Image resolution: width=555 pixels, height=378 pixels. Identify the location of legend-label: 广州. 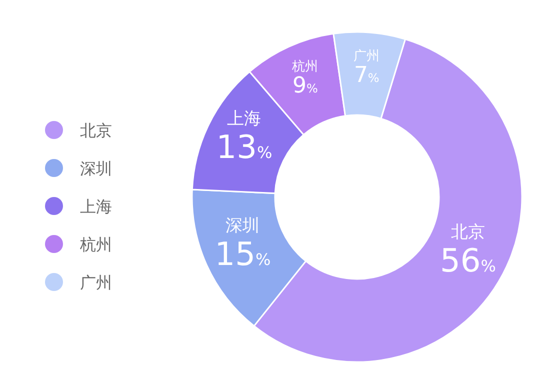
(96, 282).